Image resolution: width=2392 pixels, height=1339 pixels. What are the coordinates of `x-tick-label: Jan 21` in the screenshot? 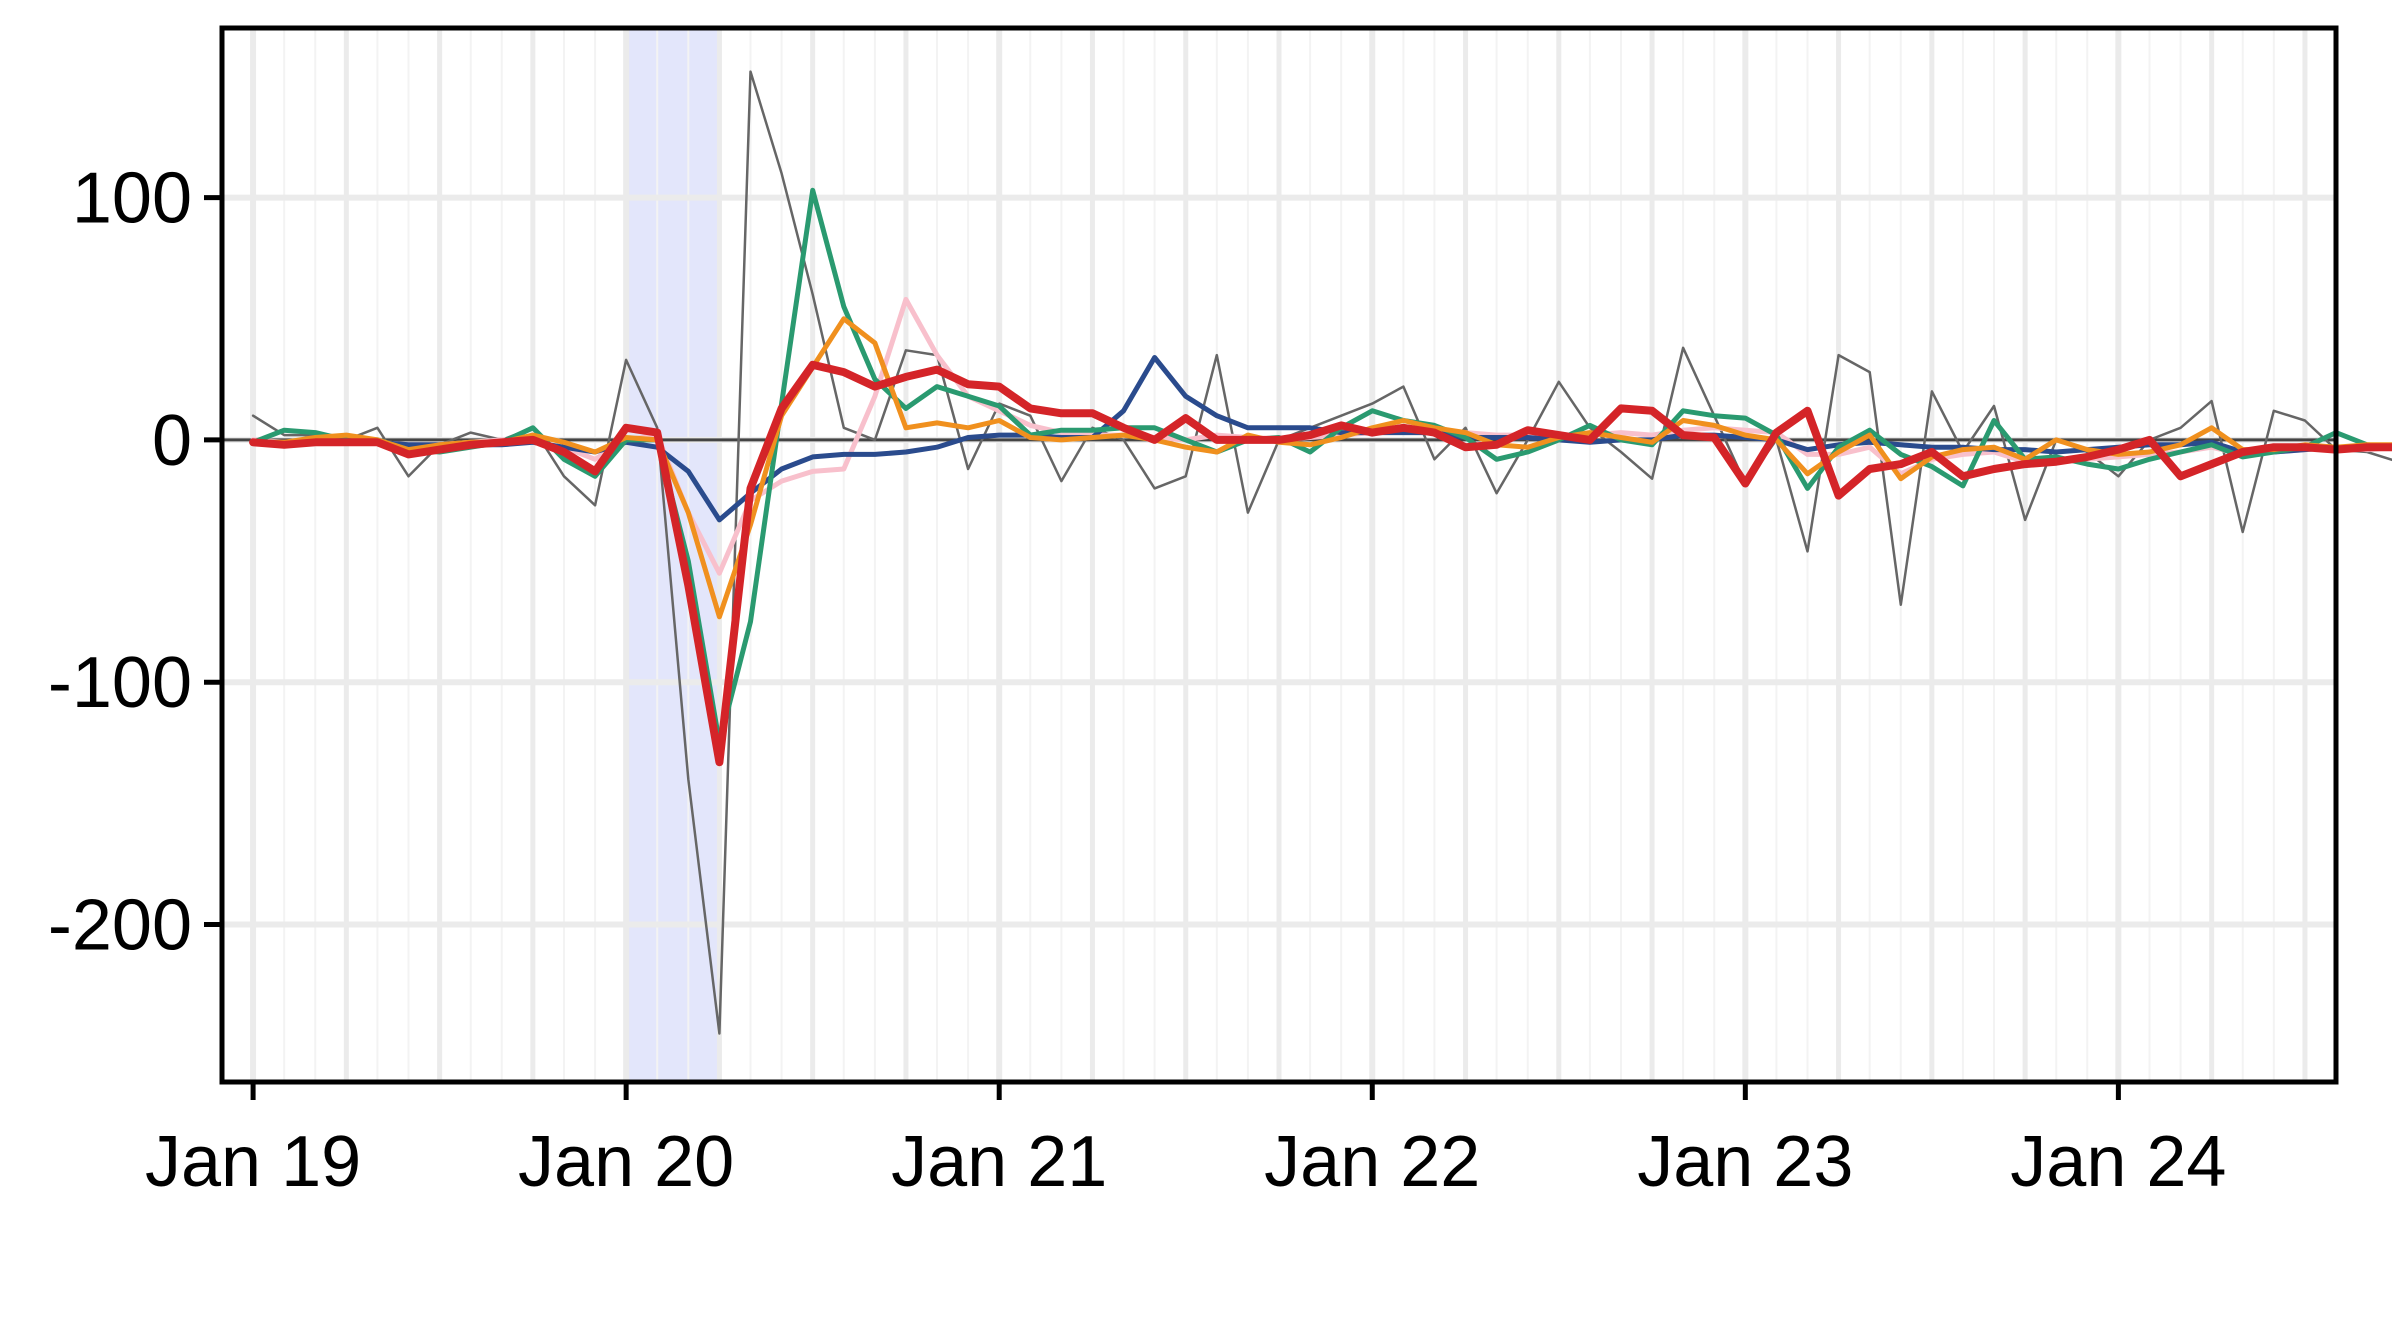 It's located at (999, 1162).